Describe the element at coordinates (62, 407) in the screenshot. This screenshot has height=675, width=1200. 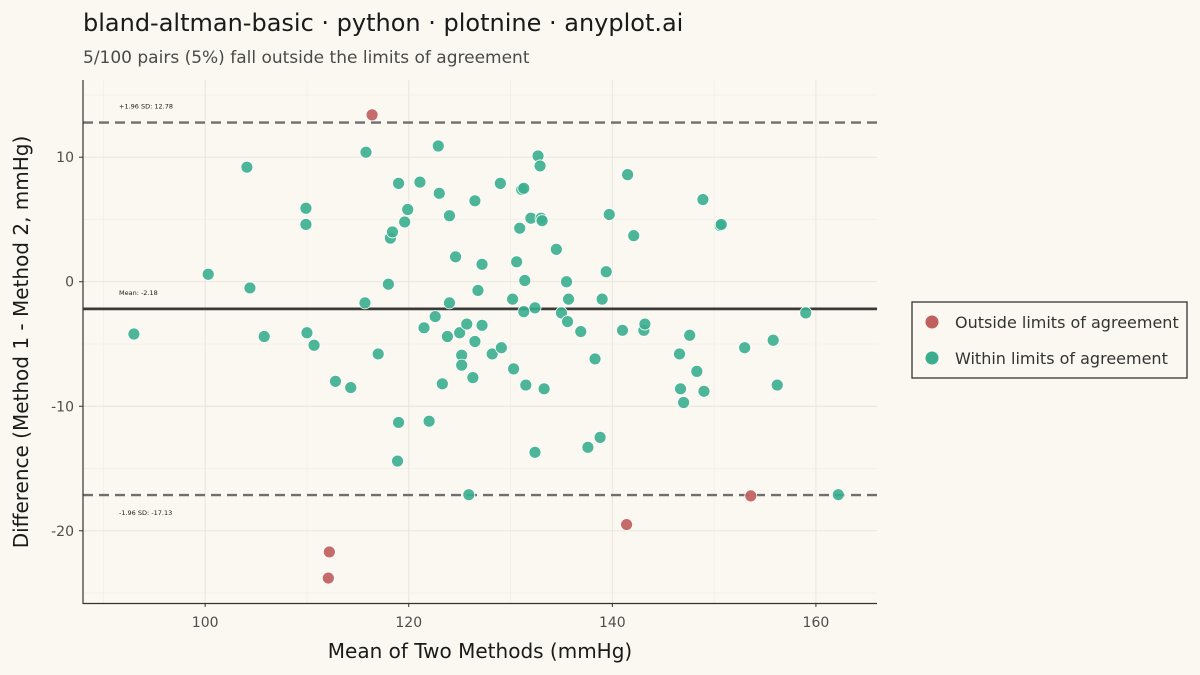
I see `y-tick-label: -10` at that location.